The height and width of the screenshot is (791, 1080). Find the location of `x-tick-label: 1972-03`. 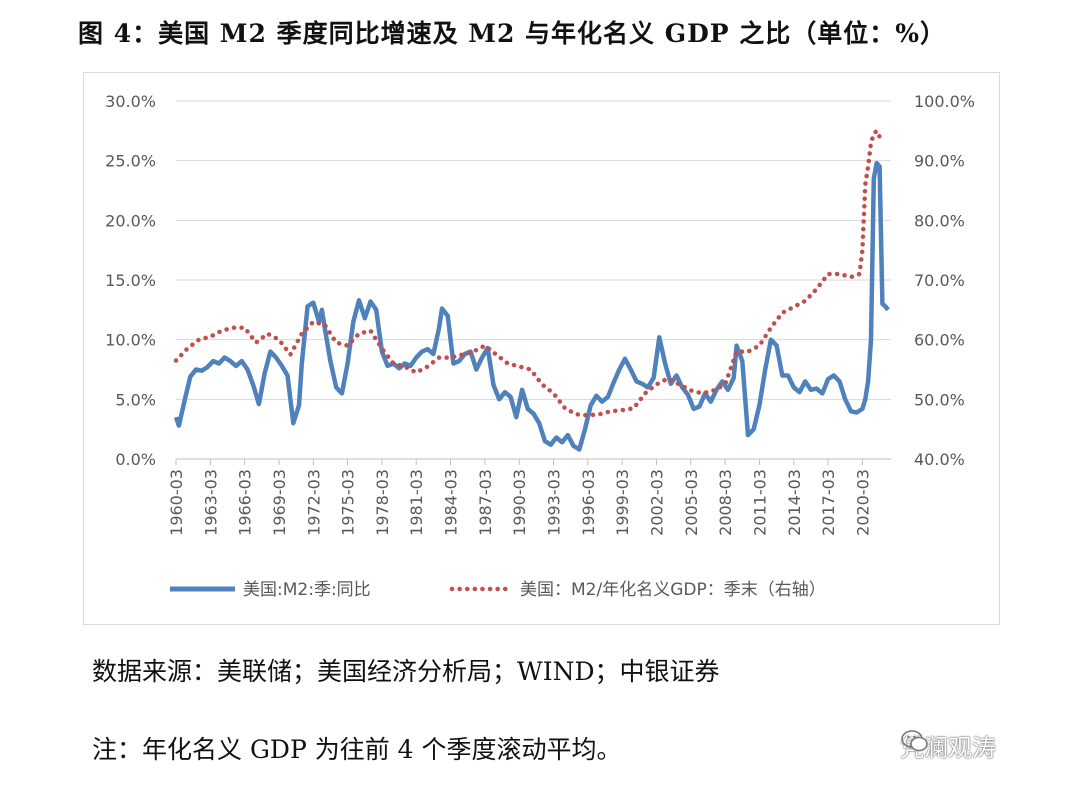

x-tick-label: 1972-03 is located at coordinates (313, 502).